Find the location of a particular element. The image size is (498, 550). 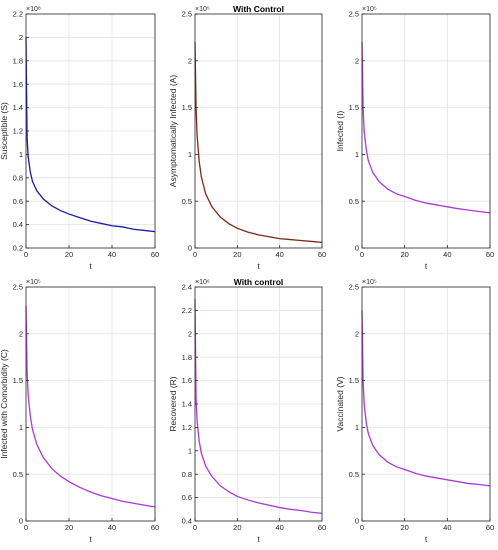

y-axis-label: Asymptomatically Infected (A) is located at coordinates (173, 131).